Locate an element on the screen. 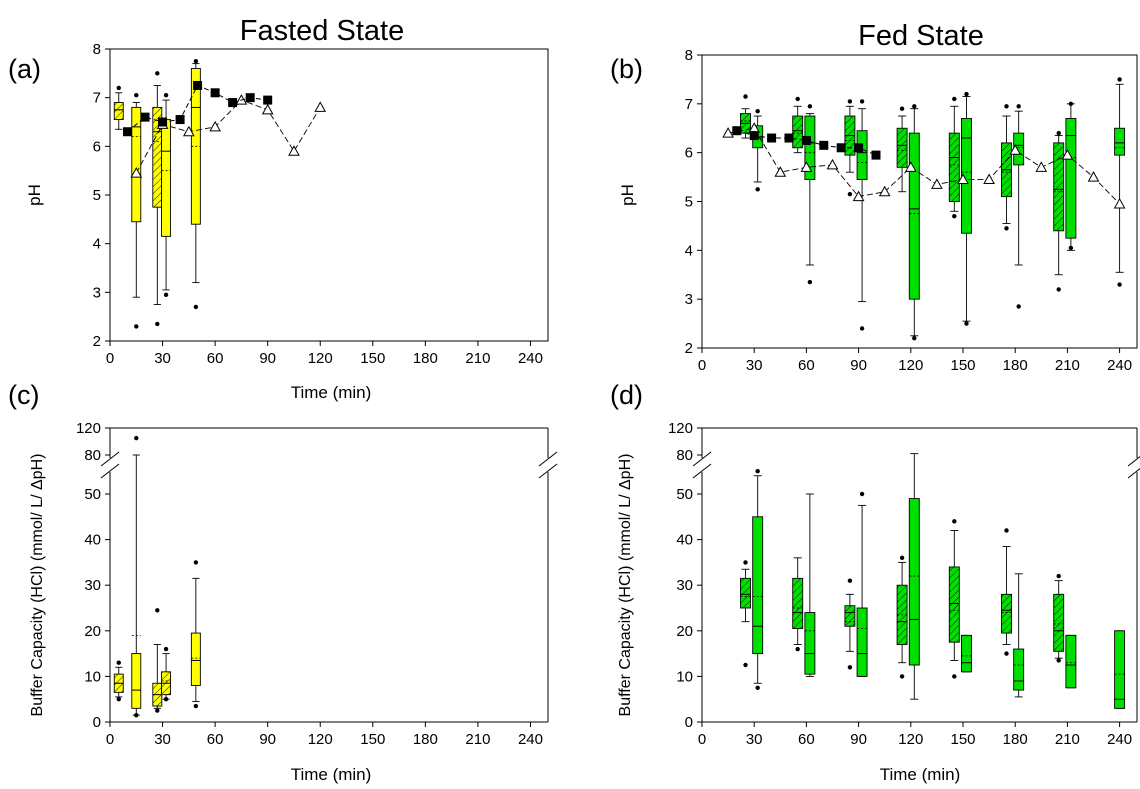 This screenshot has width=1140, height=789. title-fed: Fed State is located at coordinates (921, 36).